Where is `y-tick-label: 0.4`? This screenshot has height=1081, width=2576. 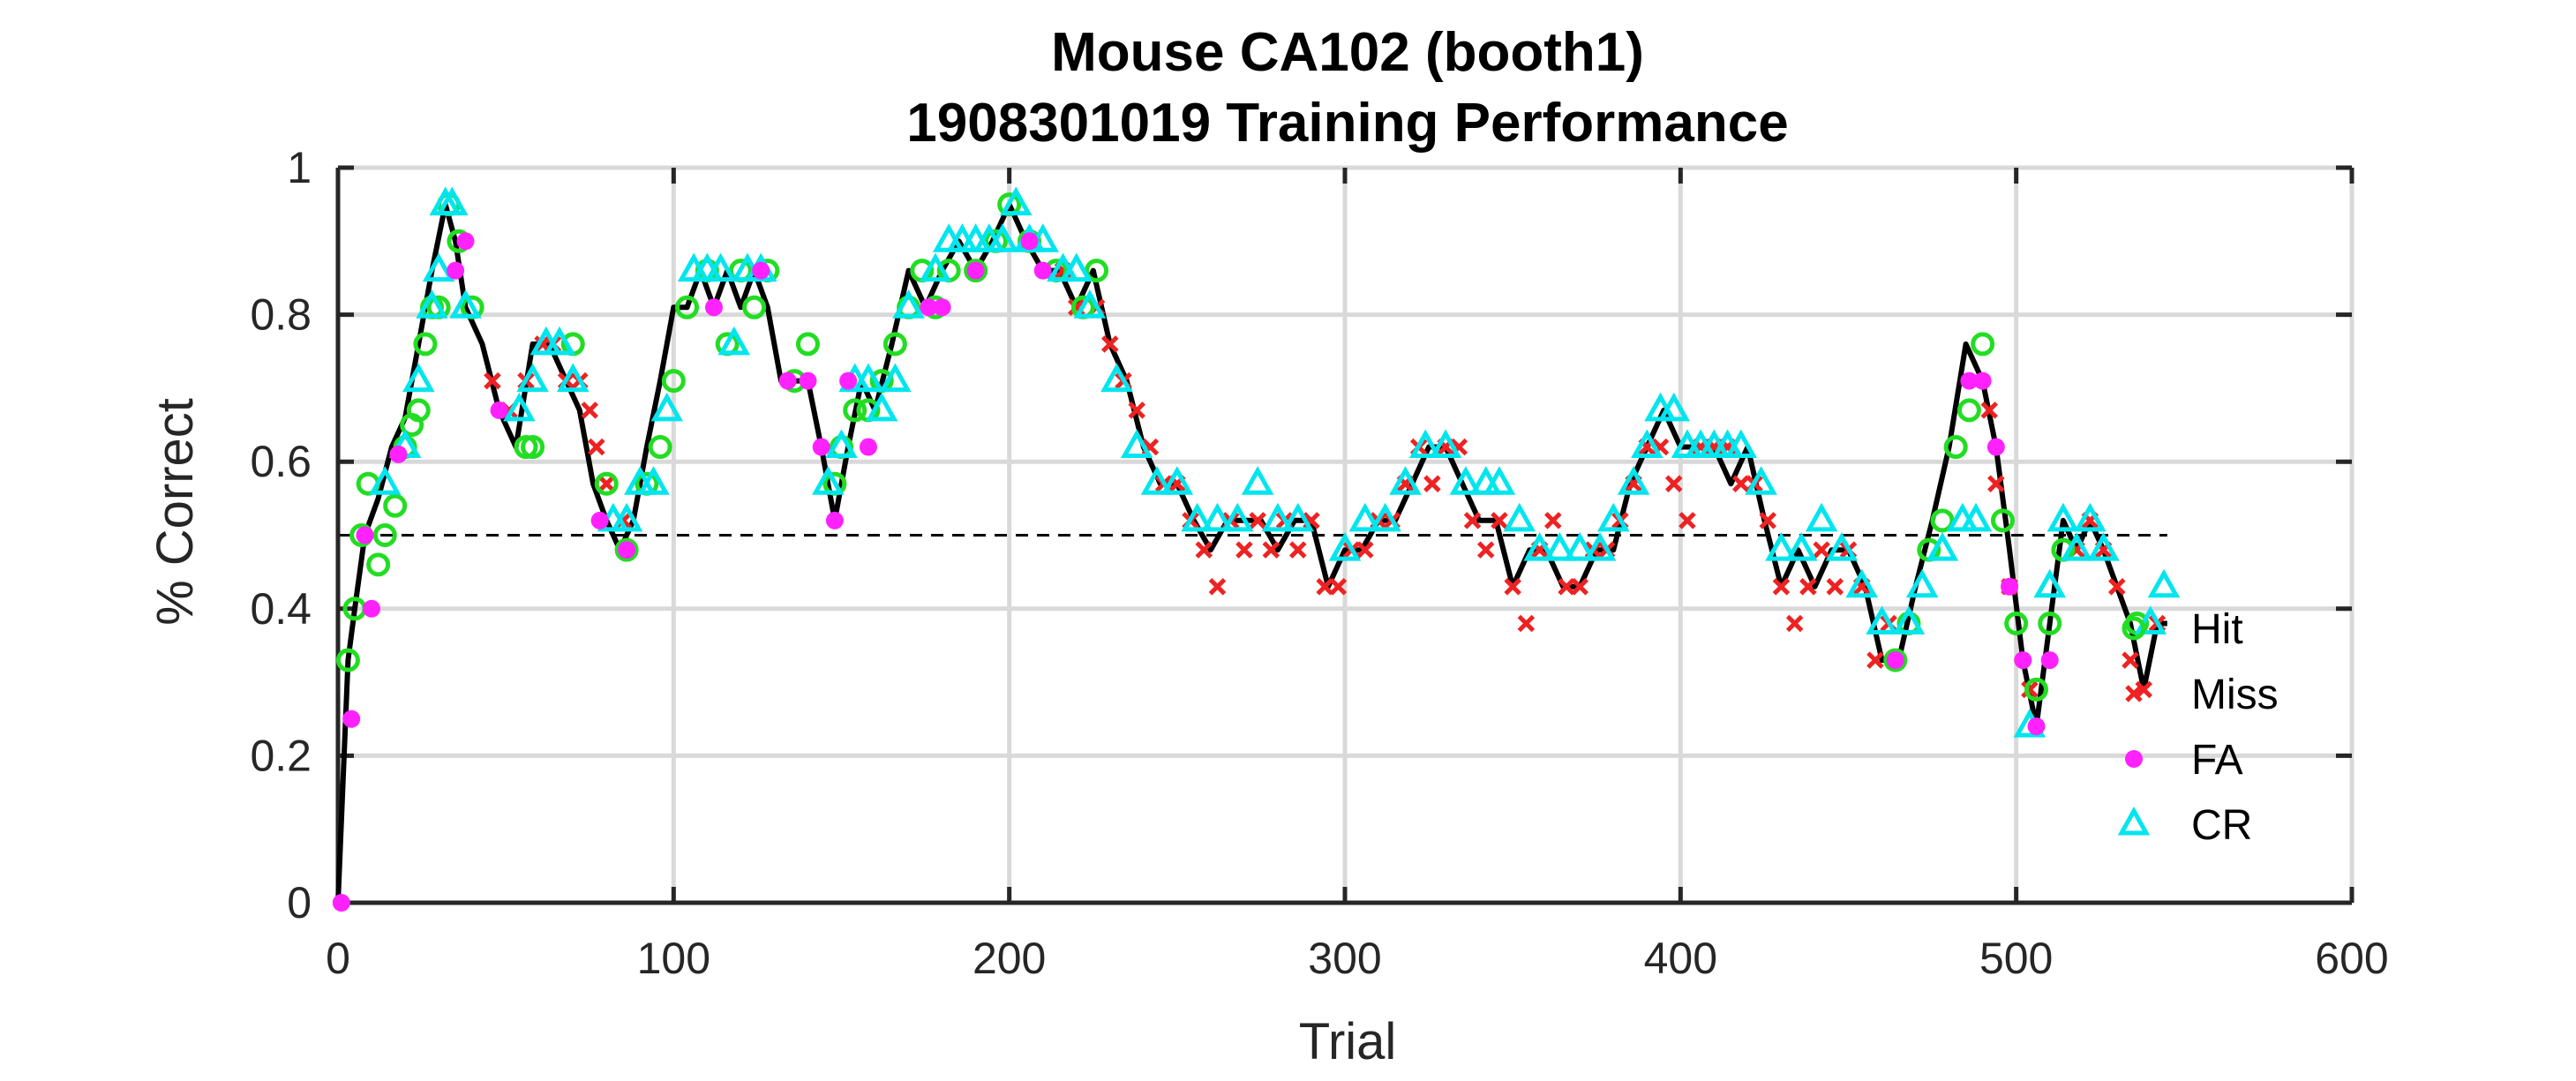
y-tick-label: 0.4 is located at coordinates (281, 609).